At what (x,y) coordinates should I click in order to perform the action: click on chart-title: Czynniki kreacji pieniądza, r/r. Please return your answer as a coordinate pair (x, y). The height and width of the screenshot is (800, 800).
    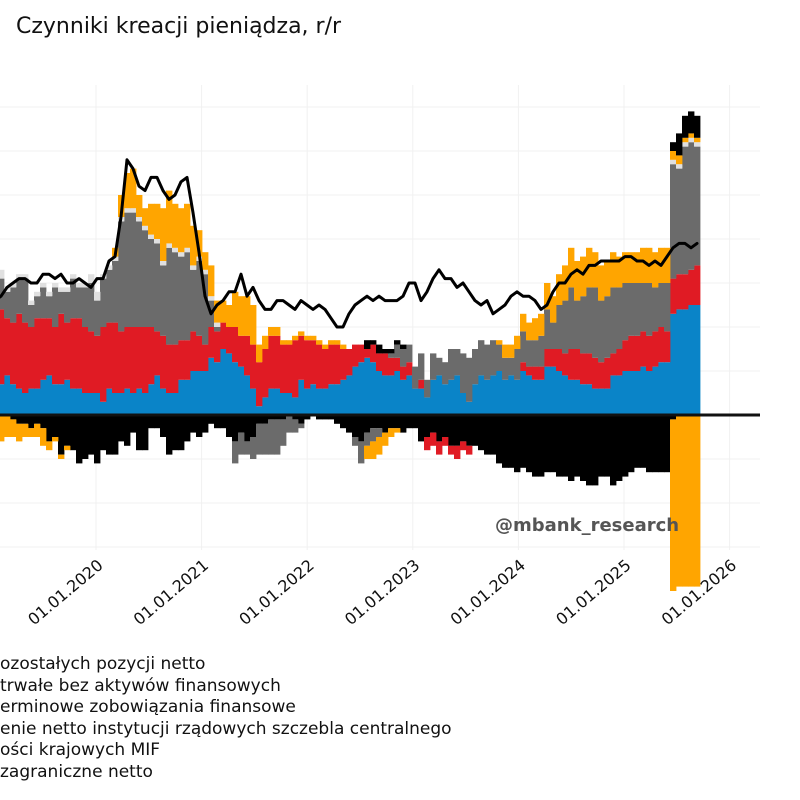
    Looking at the image, I should click on (179, 26).